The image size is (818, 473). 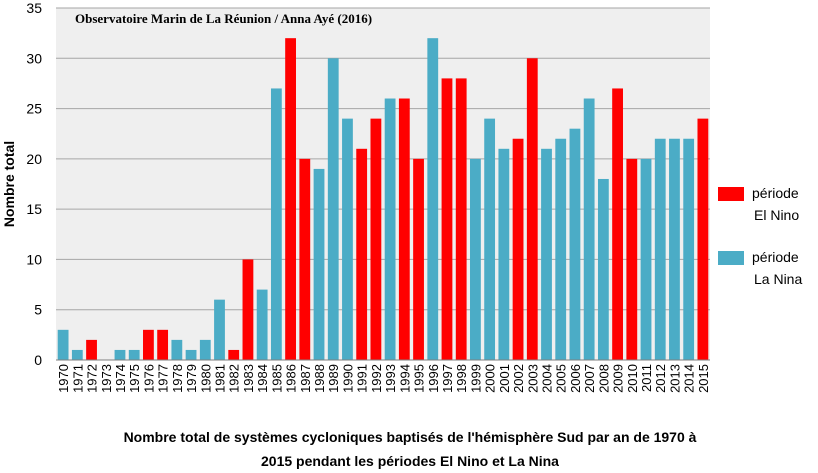 What do you see at coordinates (219, 329) in the screenshot?
I see `bar-1981` at bounding box center [219, 329].